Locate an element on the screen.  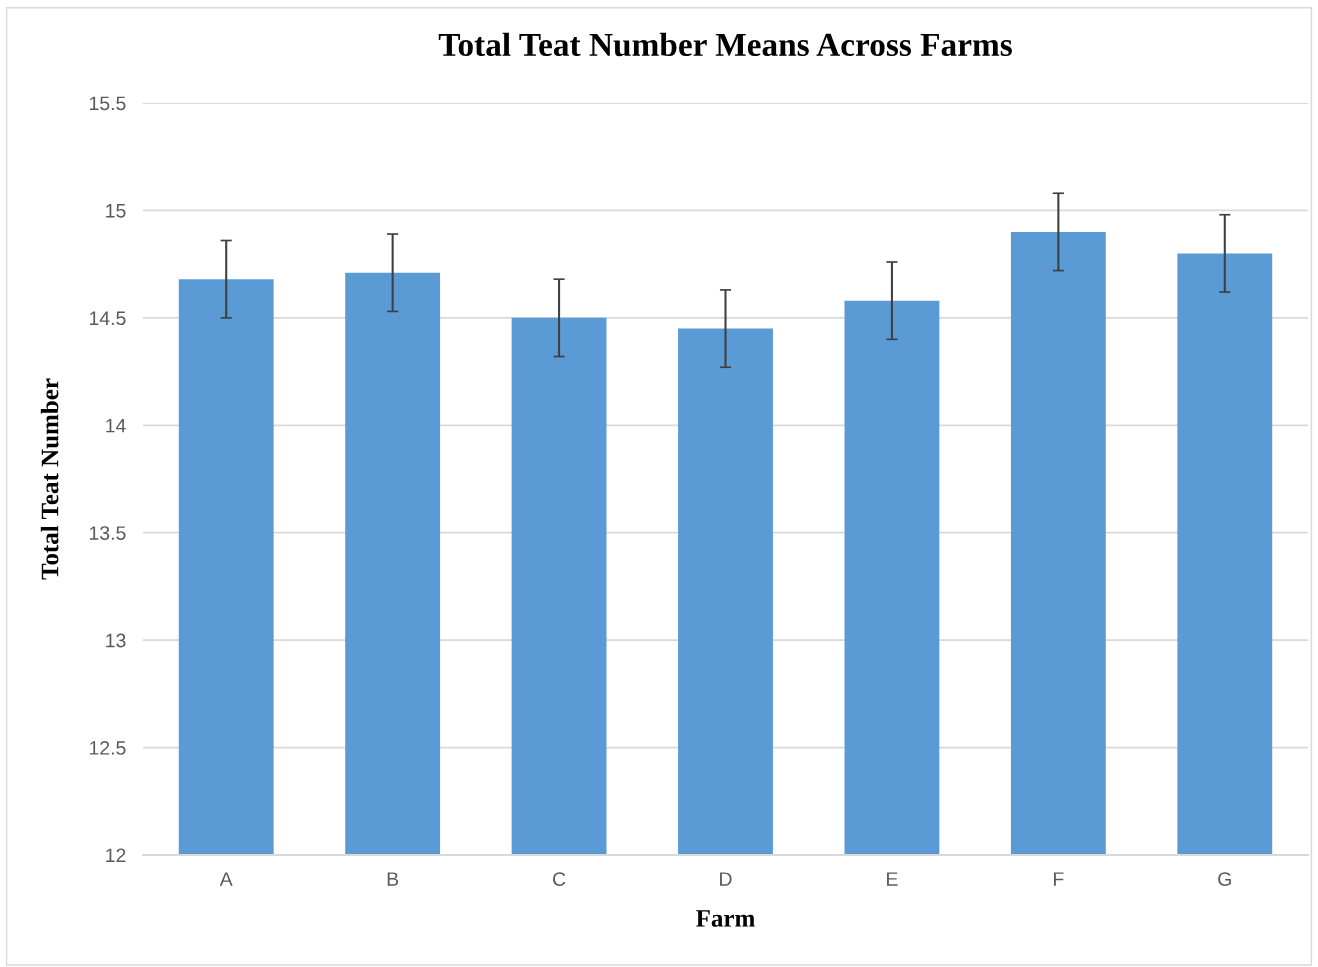
y-tick-label: 14 is located at coordinates (116, 425).